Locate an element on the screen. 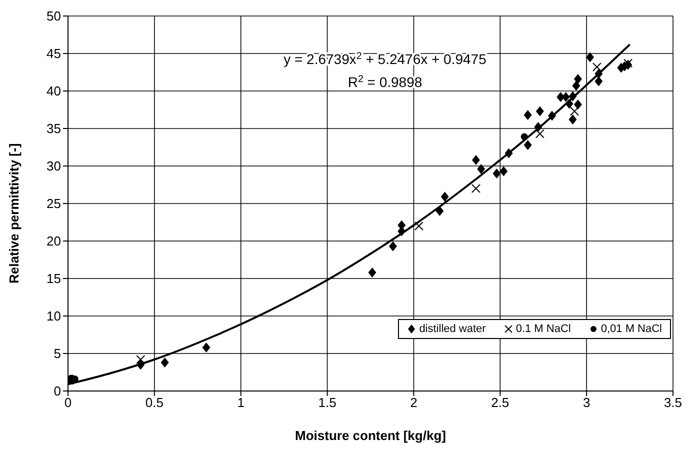 The image size is (689, 464). x-tick-label: 2 is located at coordinates (414, 402).